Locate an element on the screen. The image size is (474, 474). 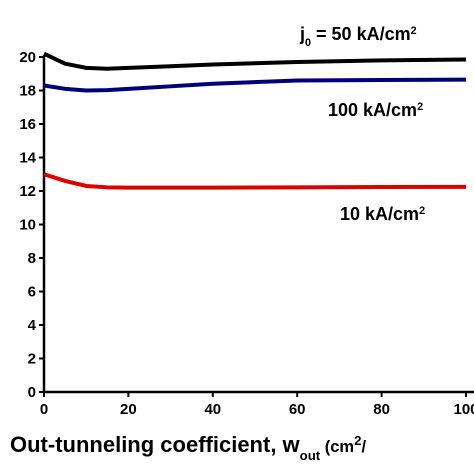
y-tick-label: 0 is located at coordinates (32, 392).